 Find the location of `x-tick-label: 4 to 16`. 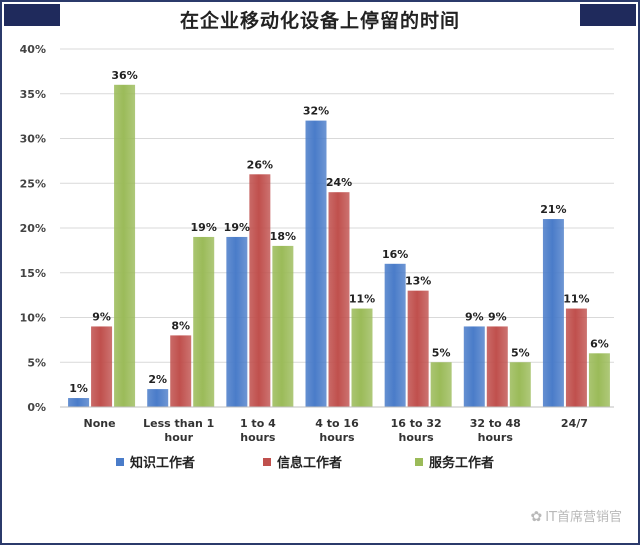

x-tick-label: 4 to 16 is located at coordinates (337, 423).